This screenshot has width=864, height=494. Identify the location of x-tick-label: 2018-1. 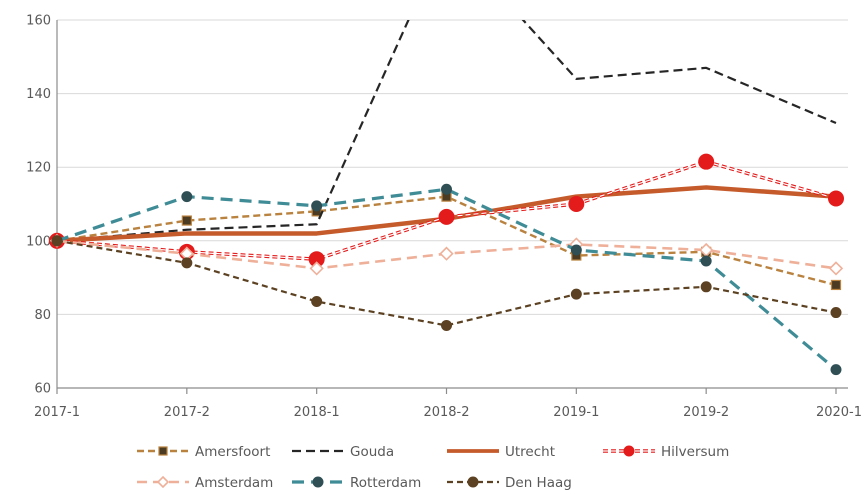
(317, 412).